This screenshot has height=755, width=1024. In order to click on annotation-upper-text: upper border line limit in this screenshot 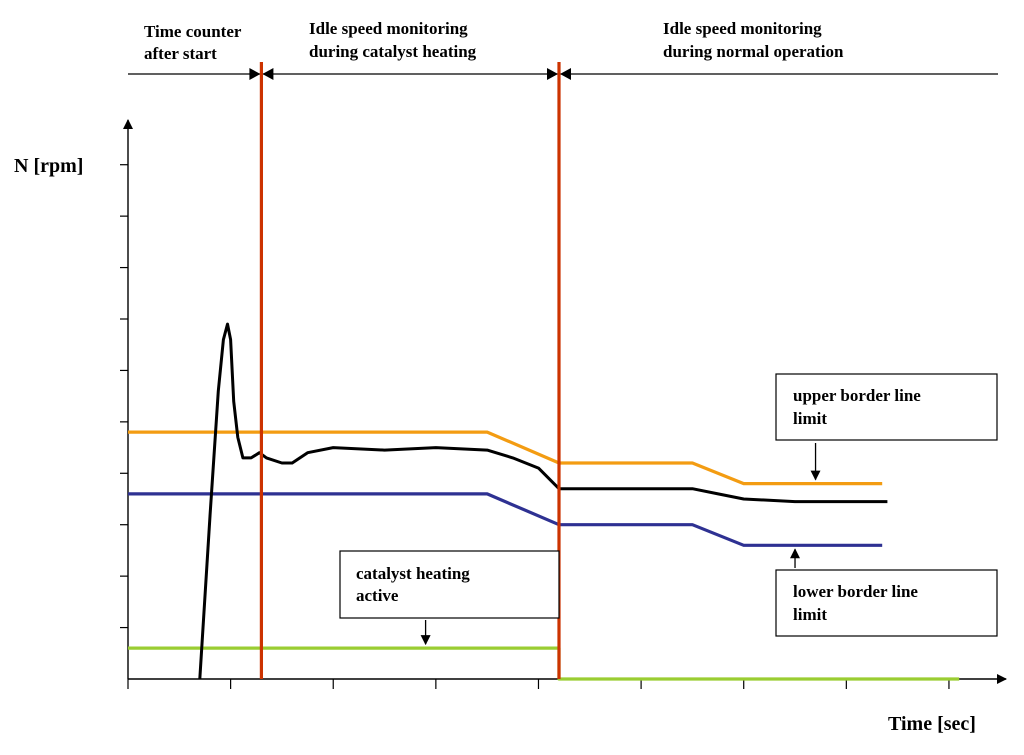, I will do `click(859, 407)`.